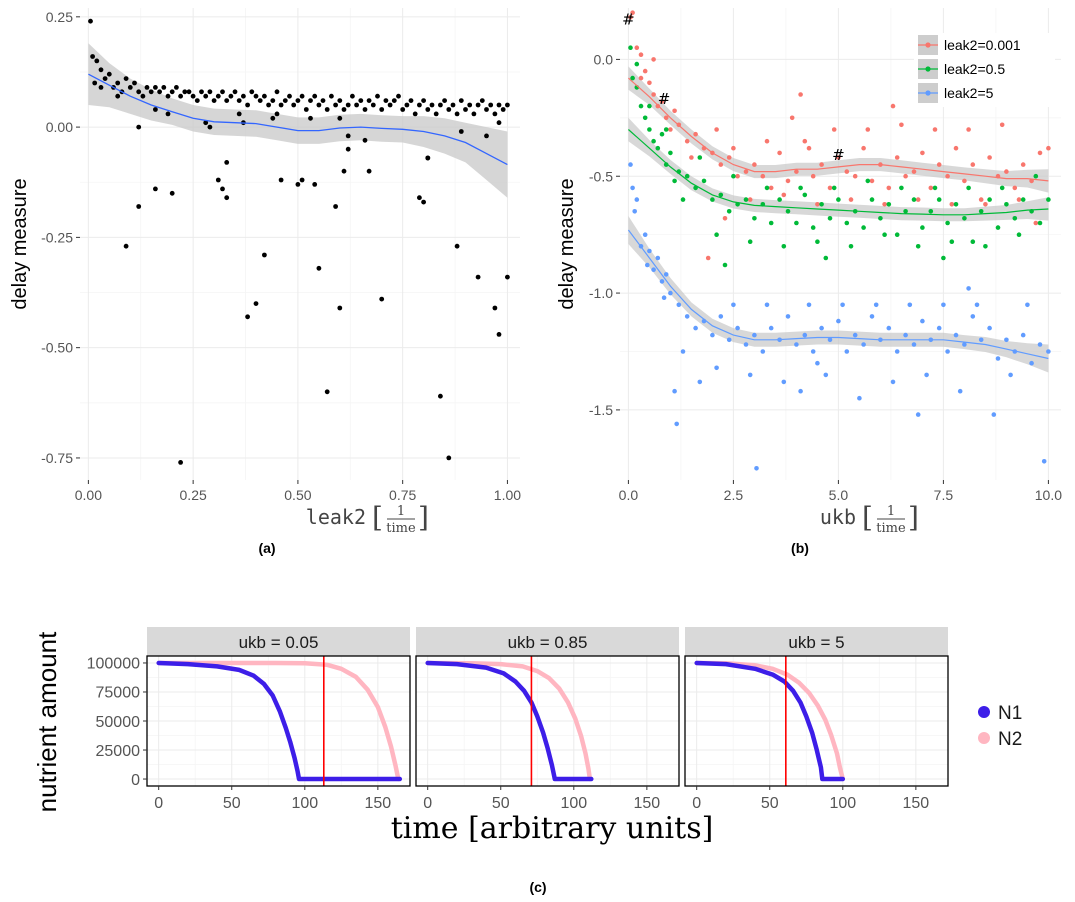 The height and width of the screenshot is (902, 1075). What do you see at coordinates (427, 803) in the screenshot?
I see `x-tick-label: 0` at bounding box center [427, 803].